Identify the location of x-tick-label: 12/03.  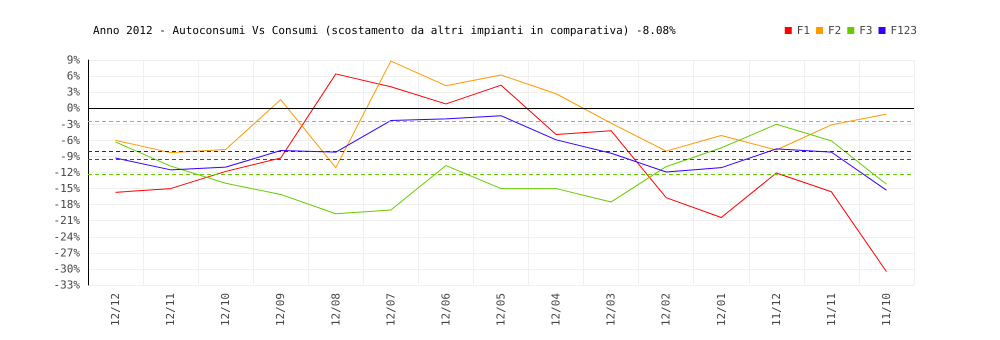
(611, 309).